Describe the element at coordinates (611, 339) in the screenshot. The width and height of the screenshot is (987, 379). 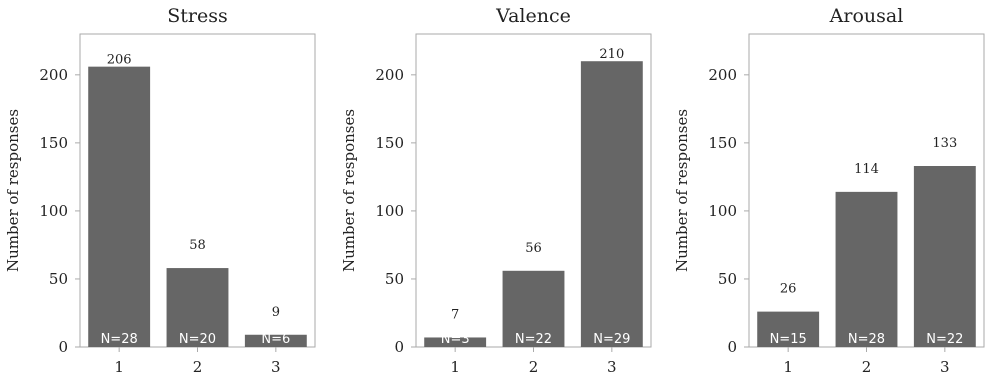
I see `n-label: N=29` at that location.